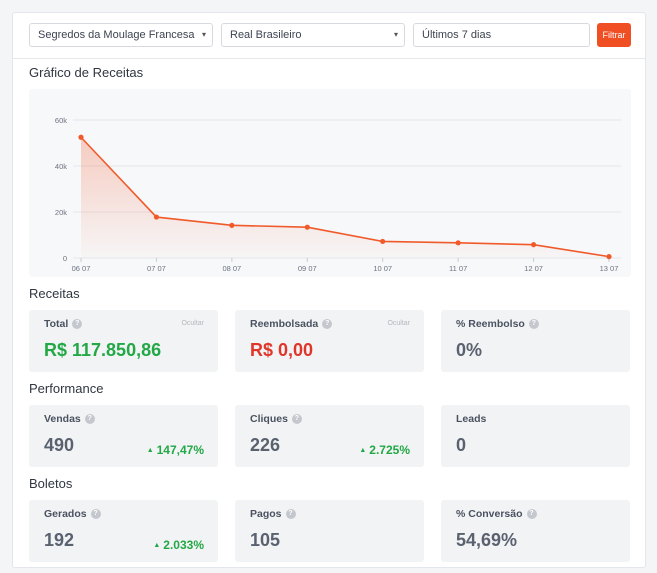 This screenshot has height=573, width=657. What do you see at coordinates (178, 545) in the screenshot?
I see `generated-delta: ▲ 2.033%` at bounding box center [178, 545].